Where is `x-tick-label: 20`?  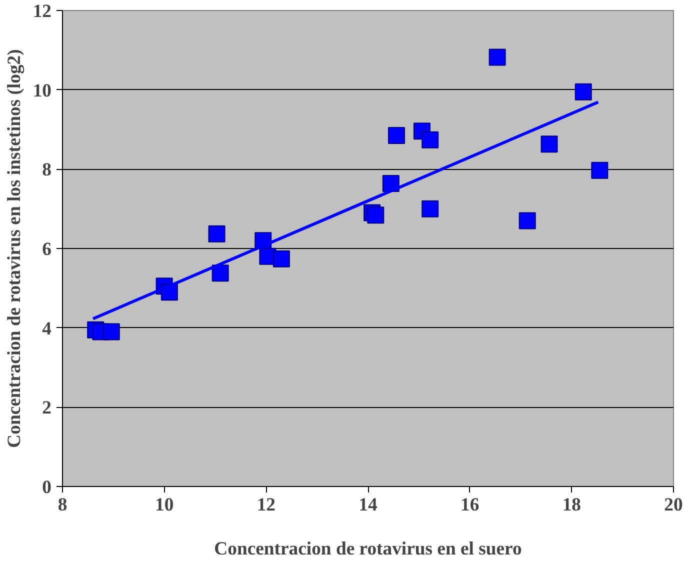 x-tick-label: 20 is located at coordinates (673, 505).